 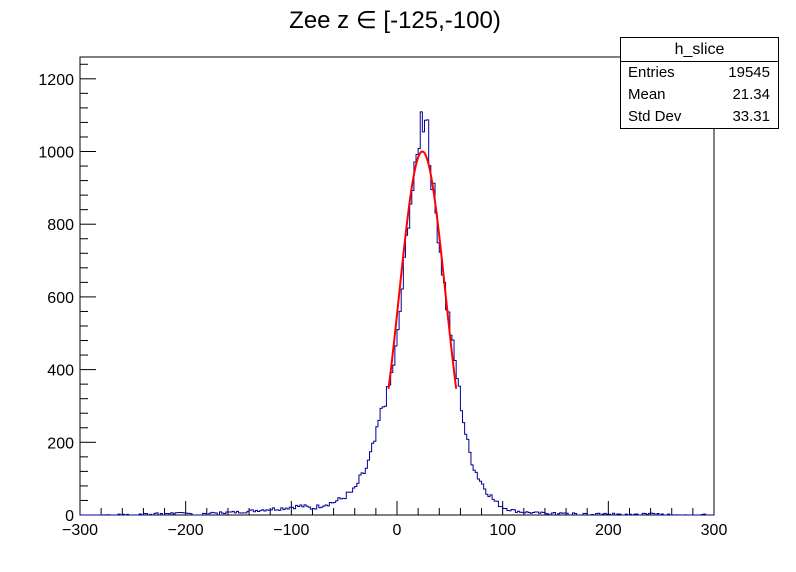 What do you see at coordinates (395, 20) in the screenshot?
I see `chart-title: Zee z ∈ [-125,-100)` at bounding box center [395, 20].